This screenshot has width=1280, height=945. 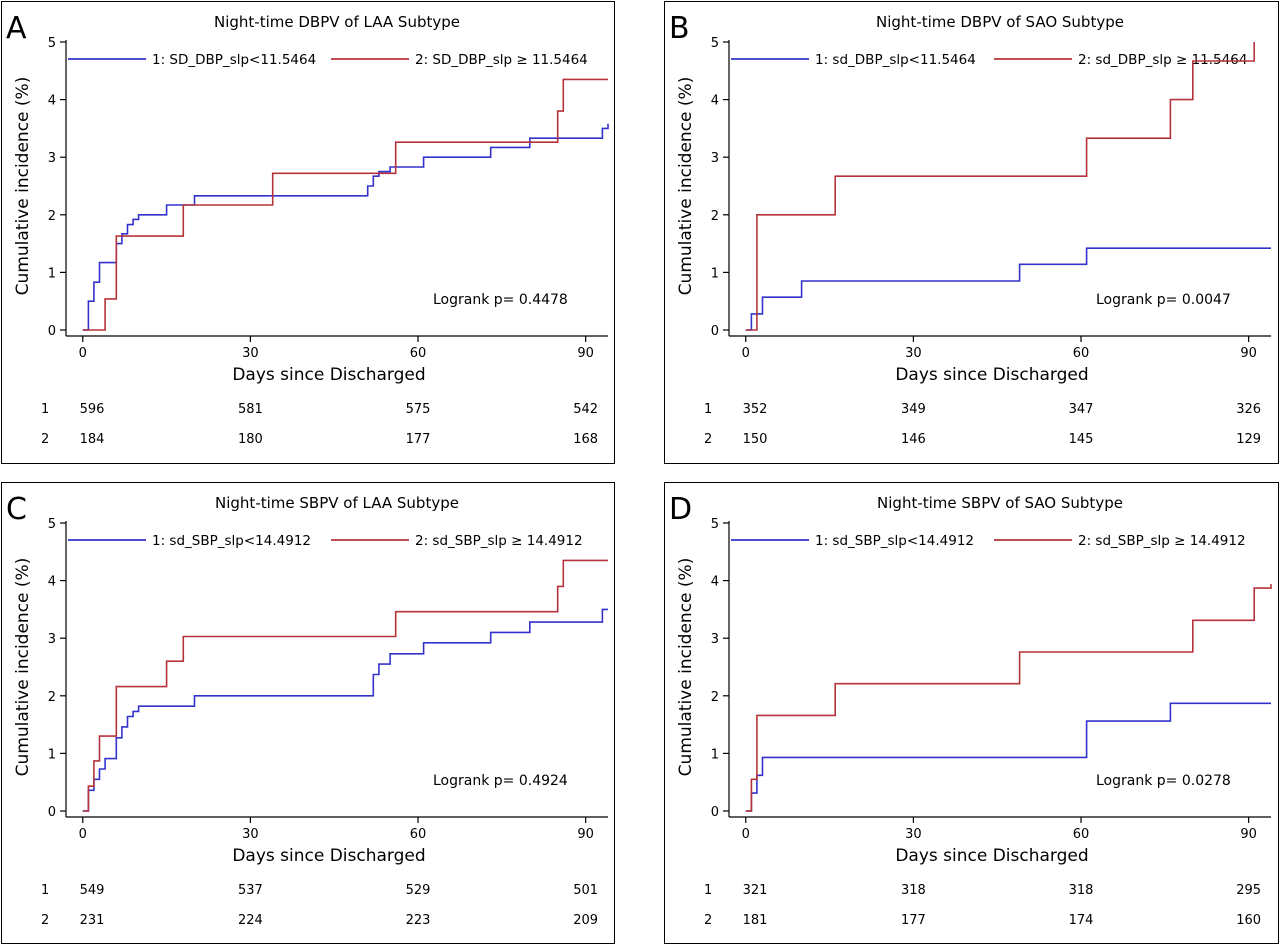 What do you see at coordinates (92, 439) in the screenshot?
I see `at-risk-count: 184` at bounding box center [92, 439].